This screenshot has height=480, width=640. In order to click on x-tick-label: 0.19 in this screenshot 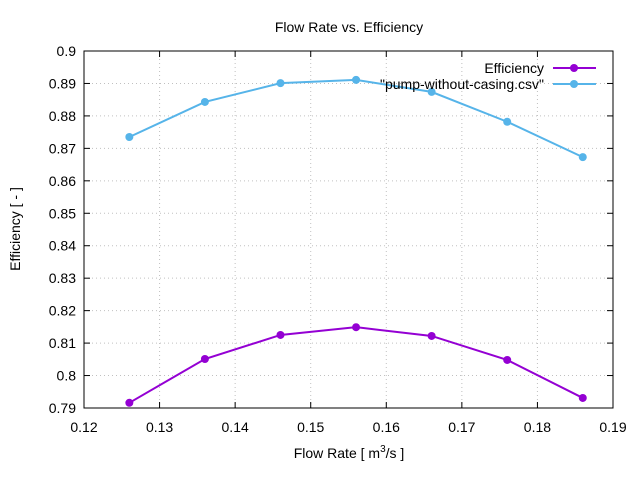, I will do `click(612, 427)`.